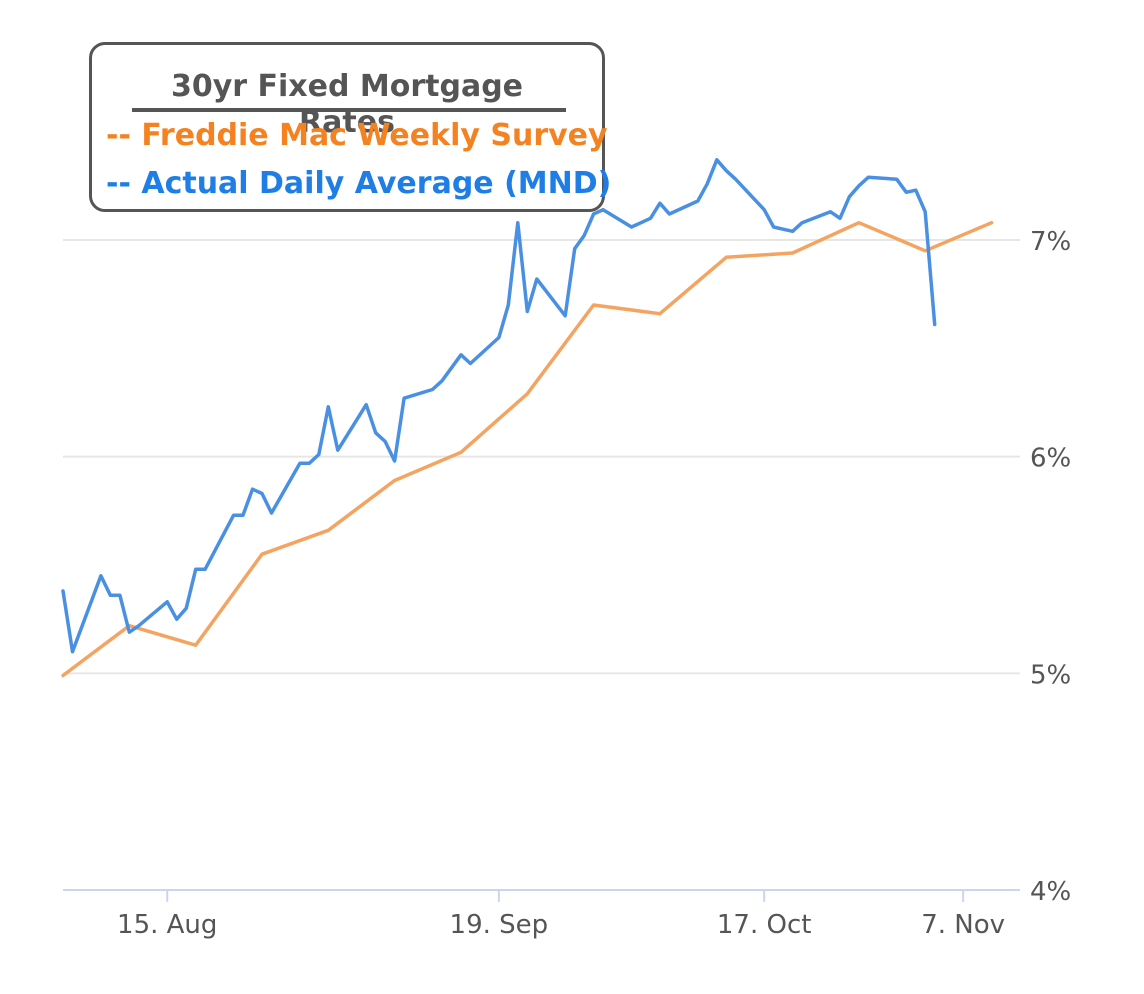  I want to click on x-axis: 15. Aug 19. Sep 17. Oct 7. Nov, so click(541, 914).